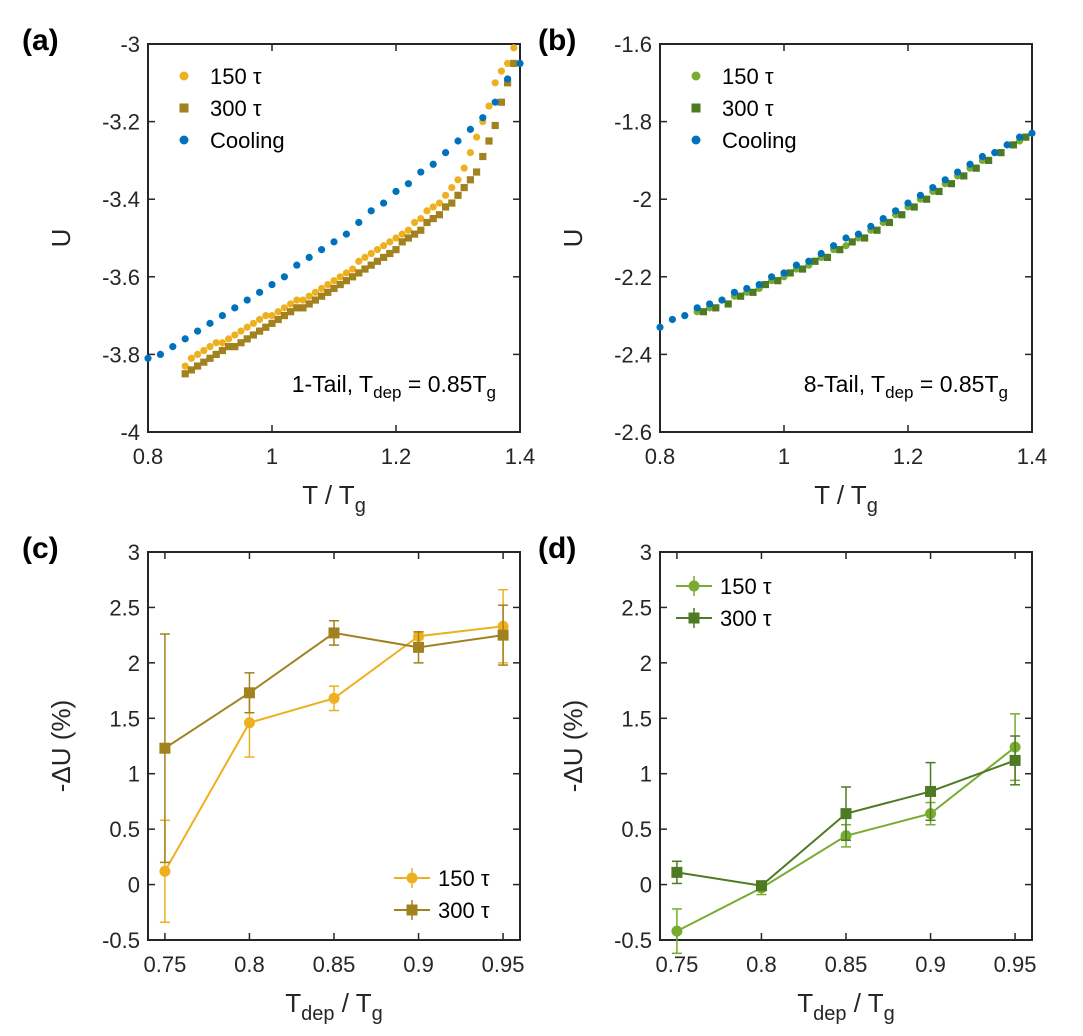 This screenshot has width=1083, height=1036. What do you see at coordinates (121, 354) in the screenshot?
I see `y-tick-label: -3.8` at bounding box center [121, 354].